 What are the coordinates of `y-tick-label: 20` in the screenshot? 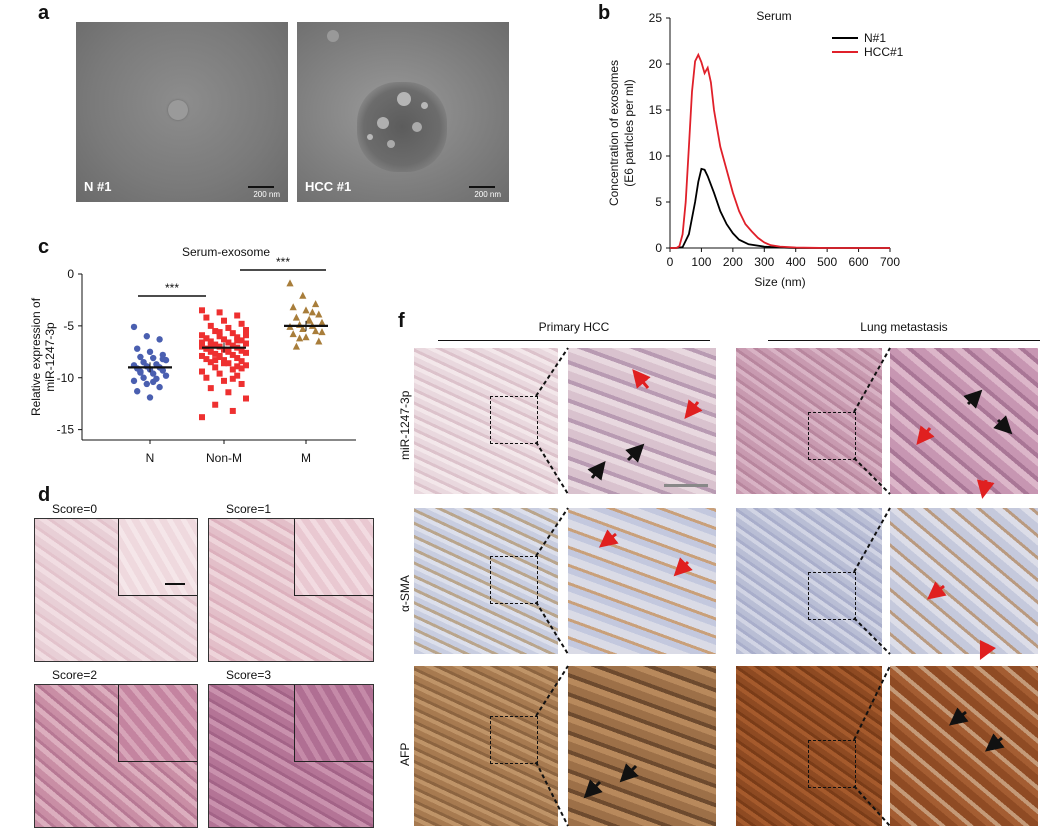 It's located at (656, 64).